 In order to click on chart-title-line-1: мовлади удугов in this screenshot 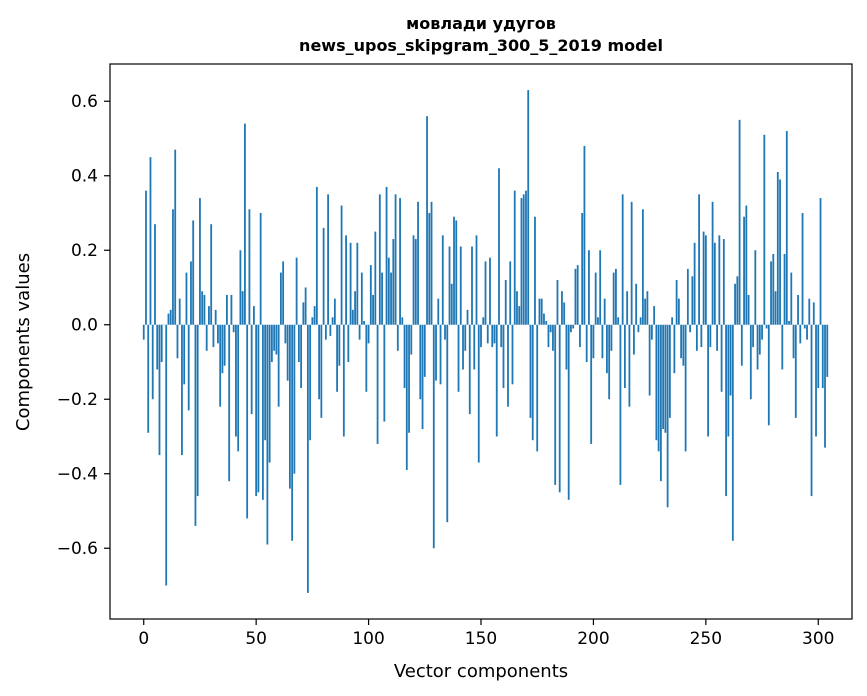, I will do `click(481, 23)`.